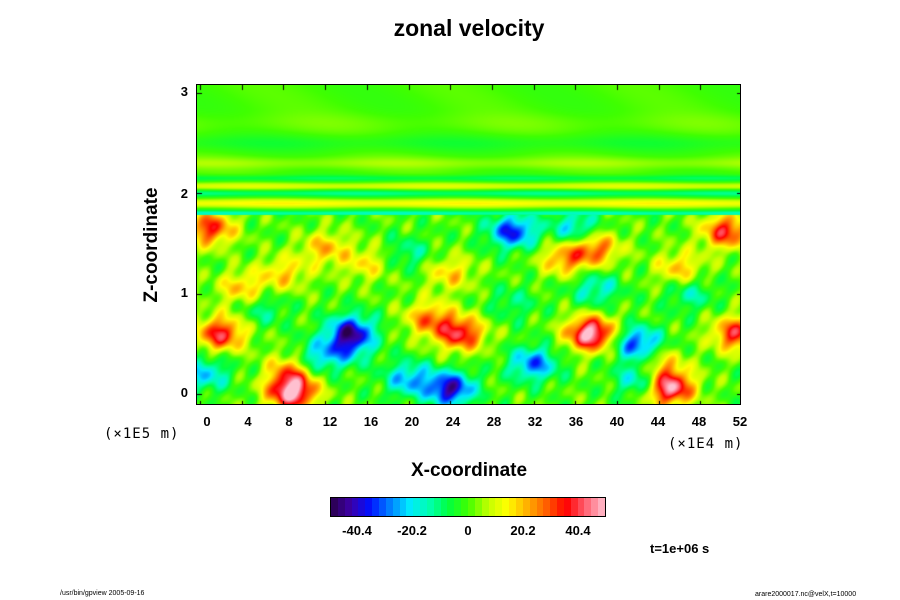 Image resolution: width=900 pixels, height=600 pixels. Describe the element at coordinates (184, 91) in the screenshot. I see `y-tick-label: 3` at that location.